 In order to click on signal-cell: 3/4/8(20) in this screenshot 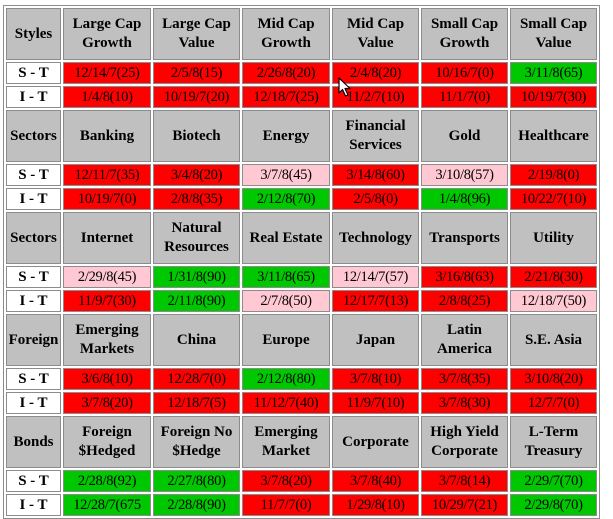, I will do `click(196, 175)`.